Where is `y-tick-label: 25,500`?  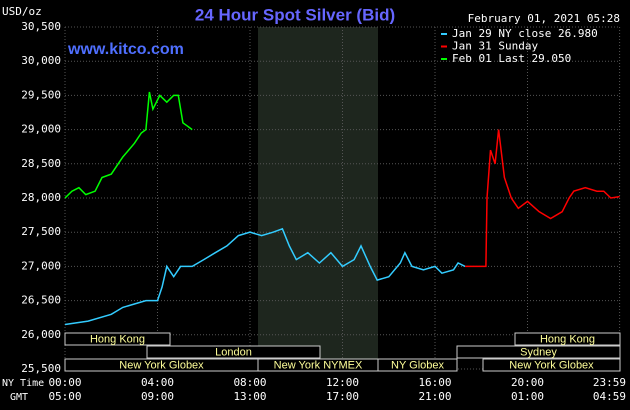 y-tick-label: 25,500 is located at coordinates (41, 368).